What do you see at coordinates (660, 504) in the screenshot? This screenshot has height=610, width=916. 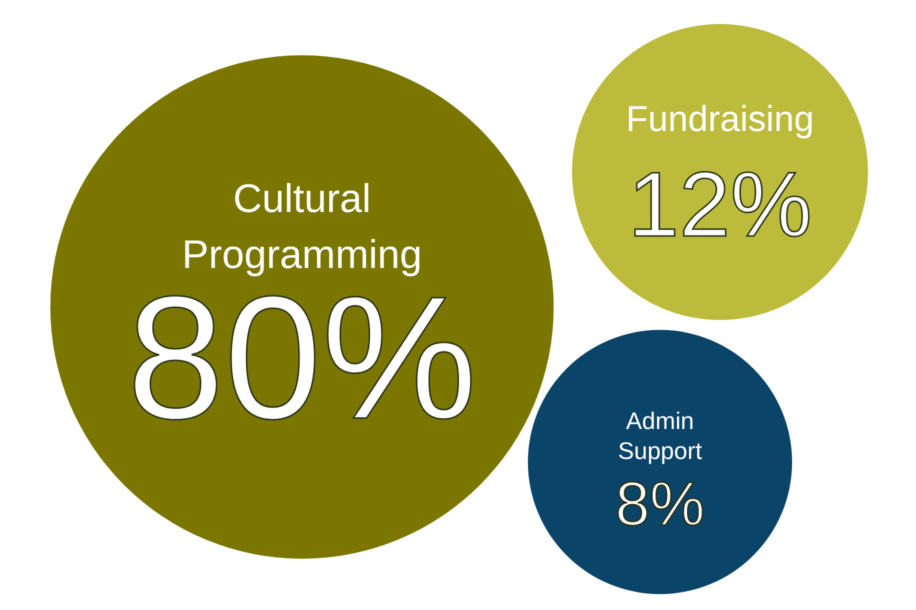 I see `data-label: 8%` at bounding box center [660, 504].